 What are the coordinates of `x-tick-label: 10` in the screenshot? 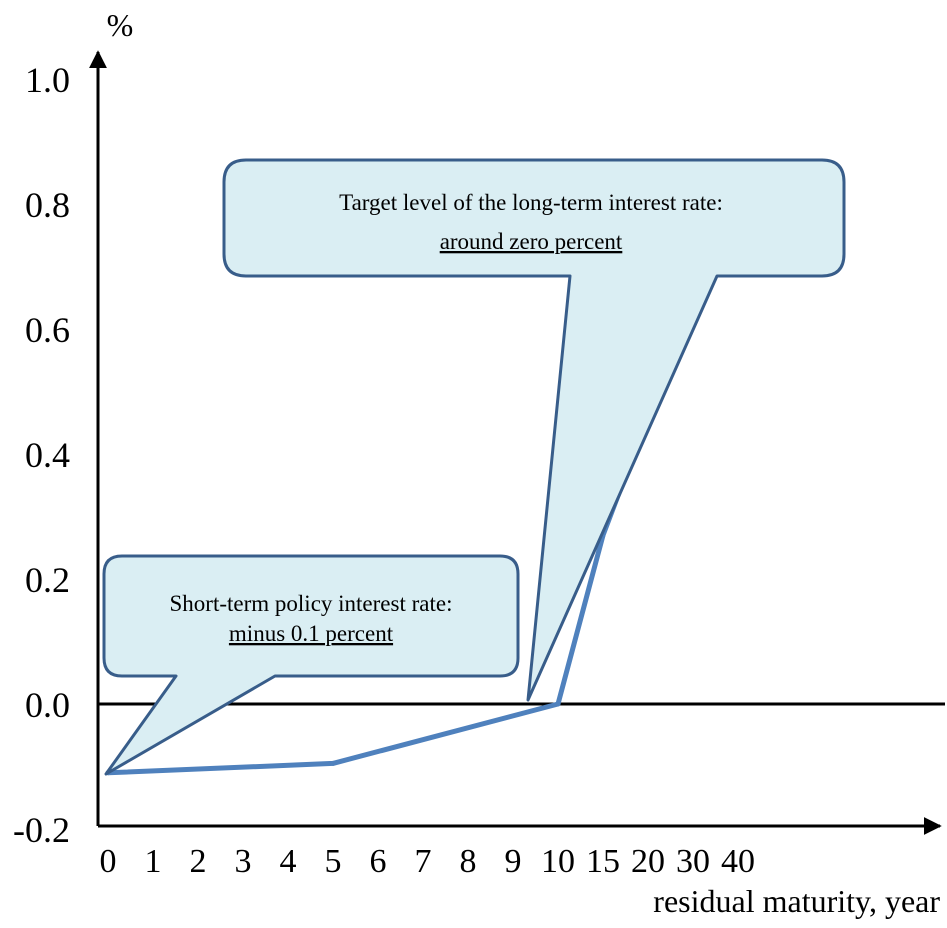 It's located at (558, 861).